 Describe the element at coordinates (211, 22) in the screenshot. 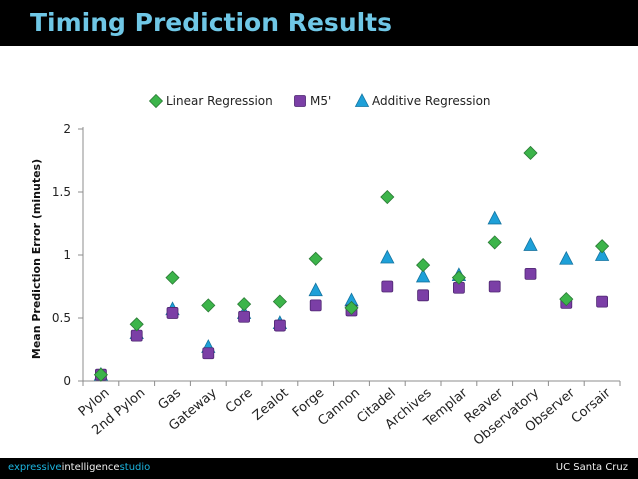

I see `slide-title: Timing Prediction Results` at that location.